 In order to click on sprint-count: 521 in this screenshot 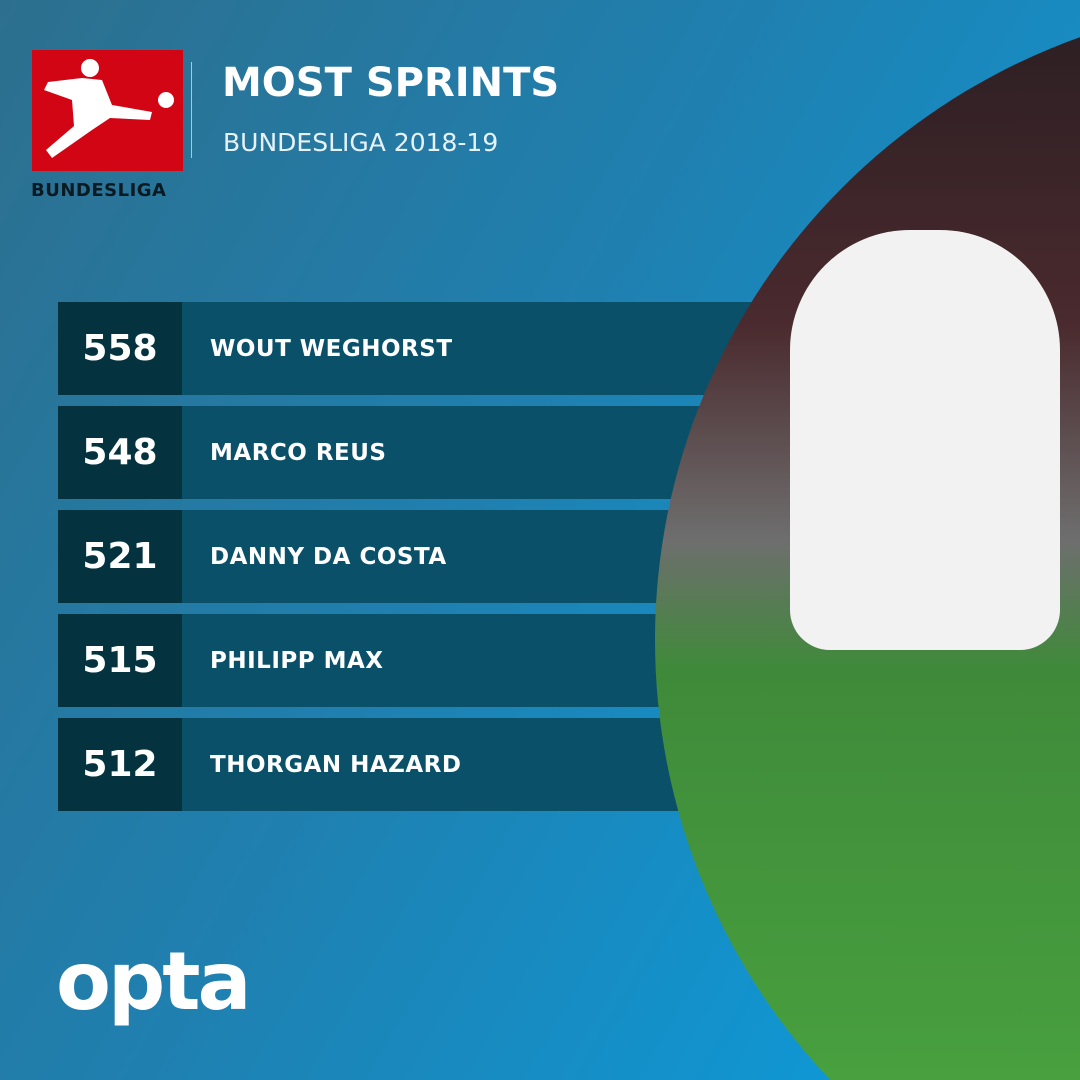, I will do `click(120, 556)`.